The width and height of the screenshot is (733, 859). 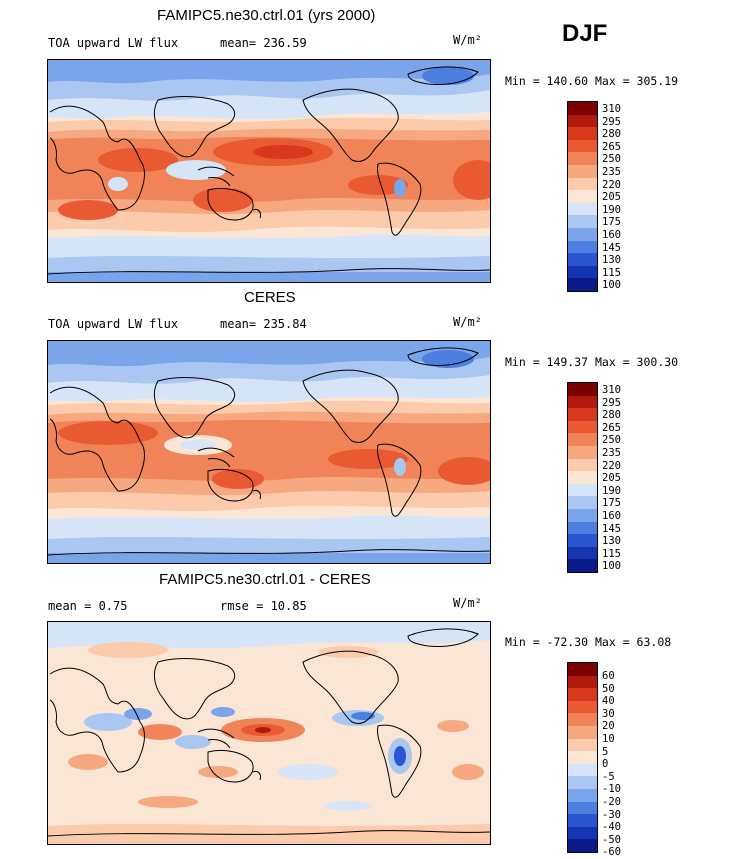 What do you see at coordinates (611, 427) in the screenshot?
I see `panel2-cbar-label: 265` at bounding box center [611, 427].